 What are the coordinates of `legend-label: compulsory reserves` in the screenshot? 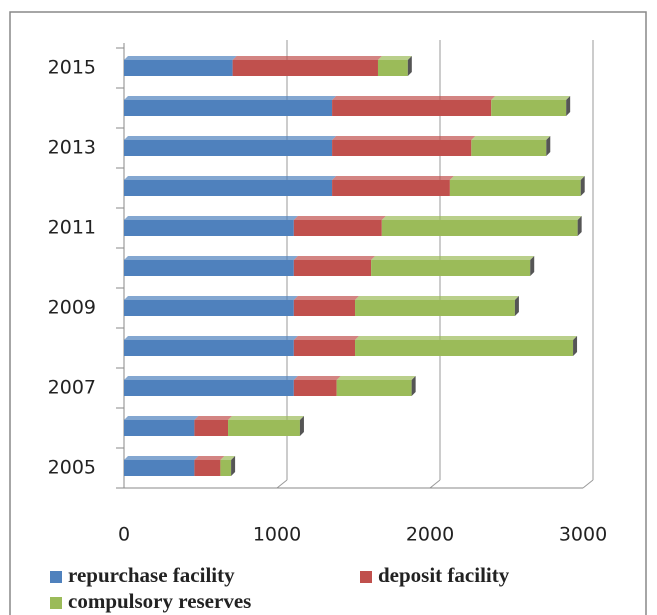 It's located at (159, 601).